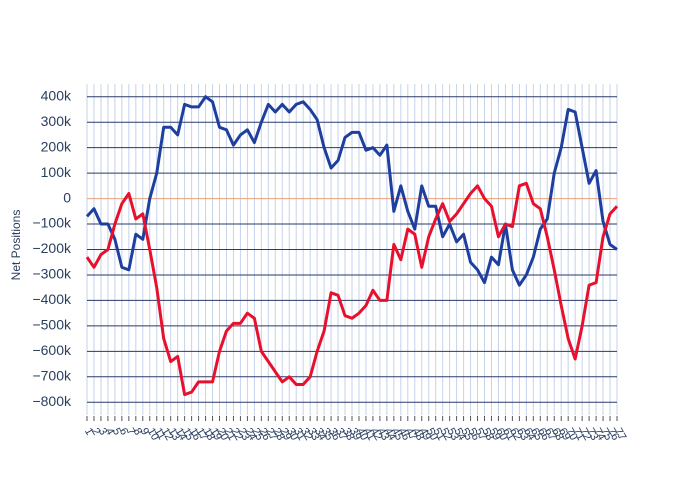  I want to click on x-tick-label: 63, so click(522, 434).